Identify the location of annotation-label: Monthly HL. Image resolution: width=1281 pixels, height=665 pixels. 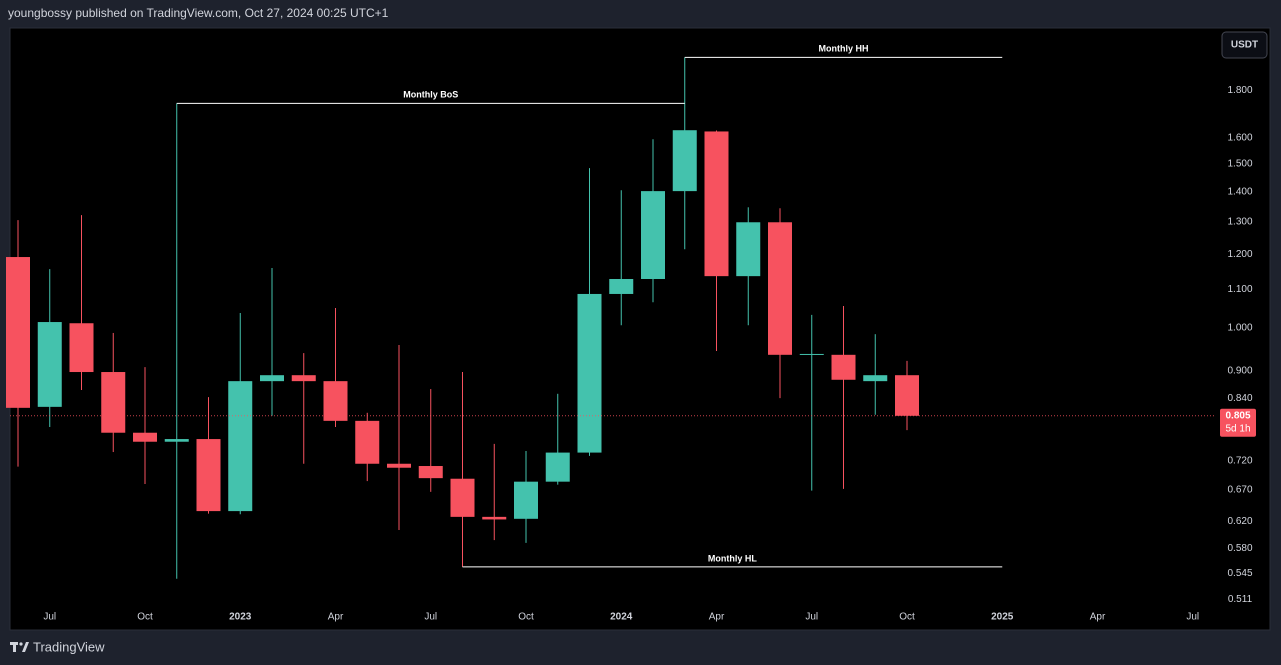
(732, 558).